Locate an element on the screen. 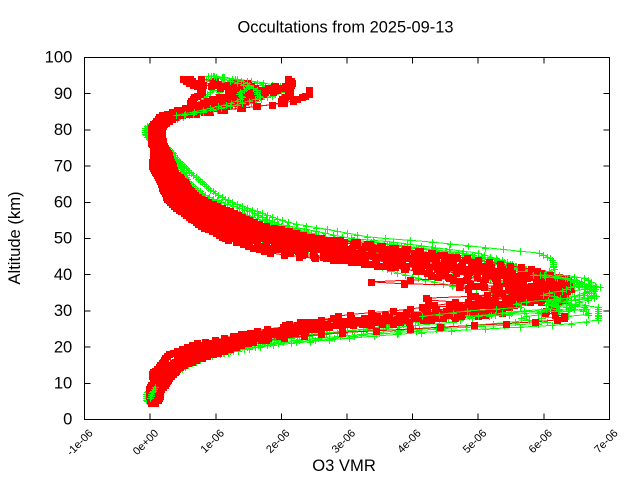 The height and width of the screenshot is (480, 640). svg-text: Occultations from 2025-09-13 is located at coordinates (346, 28).